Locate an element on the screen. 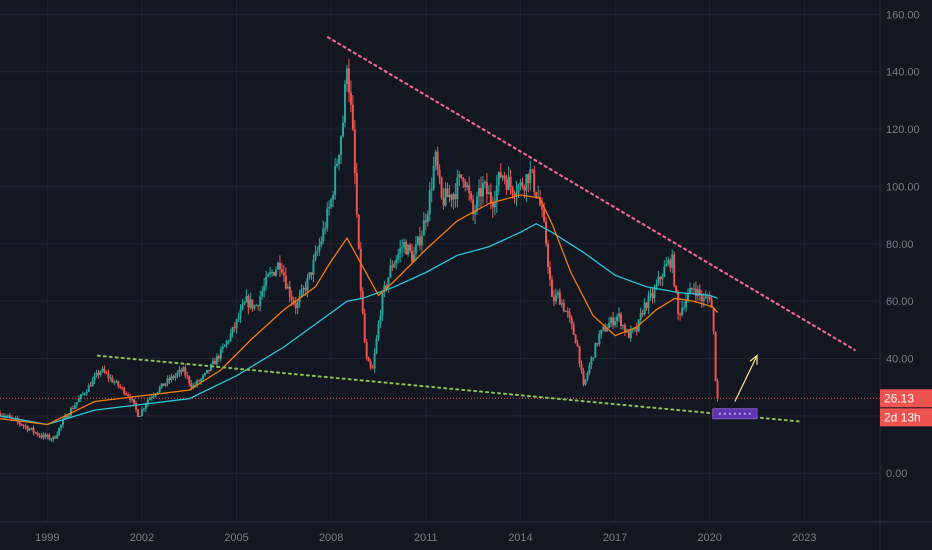 The width and height of the screenshot is (932, 550). projection-arrow-line is located at coordinates (746, 378).